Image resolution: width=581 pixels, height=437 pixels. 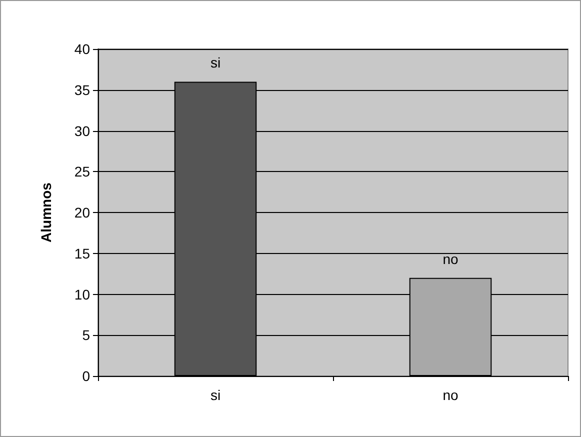 I want to click on y-tick-label: 35, so click(x=82, y=90).